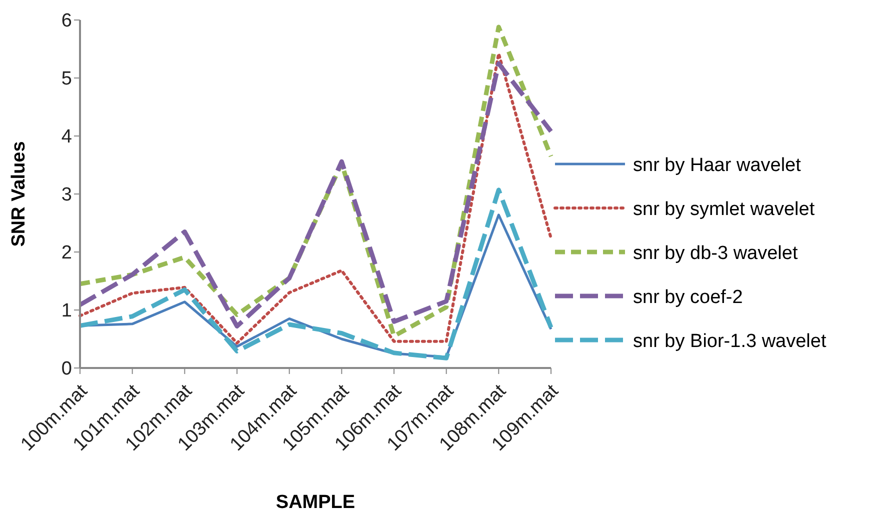 This screenshot has width=879, height=526. I want to click on y-tick-label: 4, so click(66, 137).